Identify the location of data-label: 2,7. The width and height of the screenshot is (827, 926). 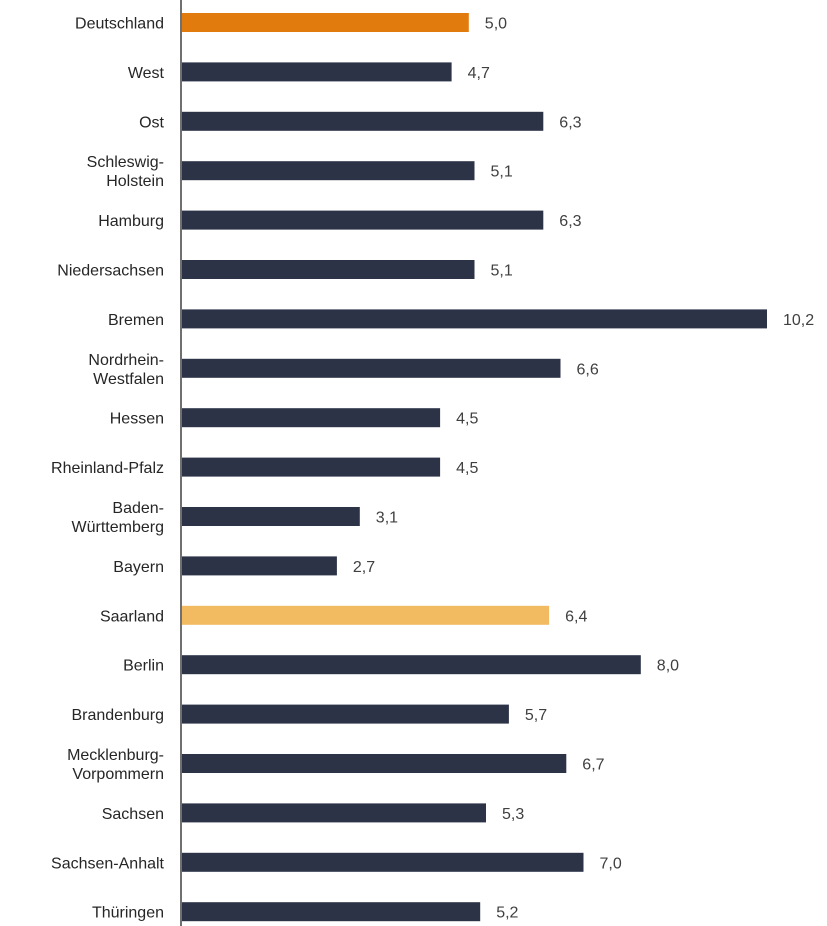
(364, 567).